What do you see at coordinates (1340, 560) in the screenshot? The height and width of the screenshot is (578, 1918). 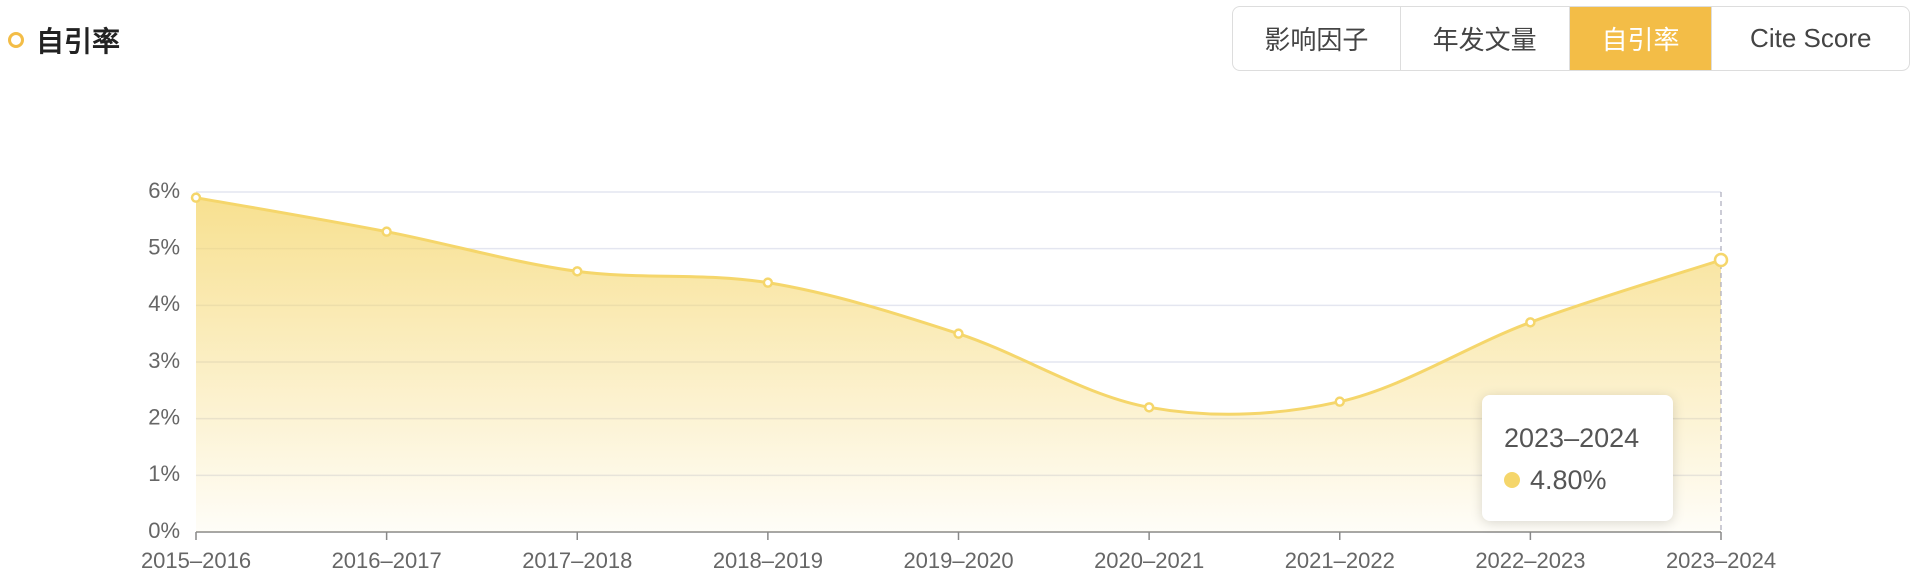 I see `x-tick-label: 2021–2022` at bounding box center [1340, 560].